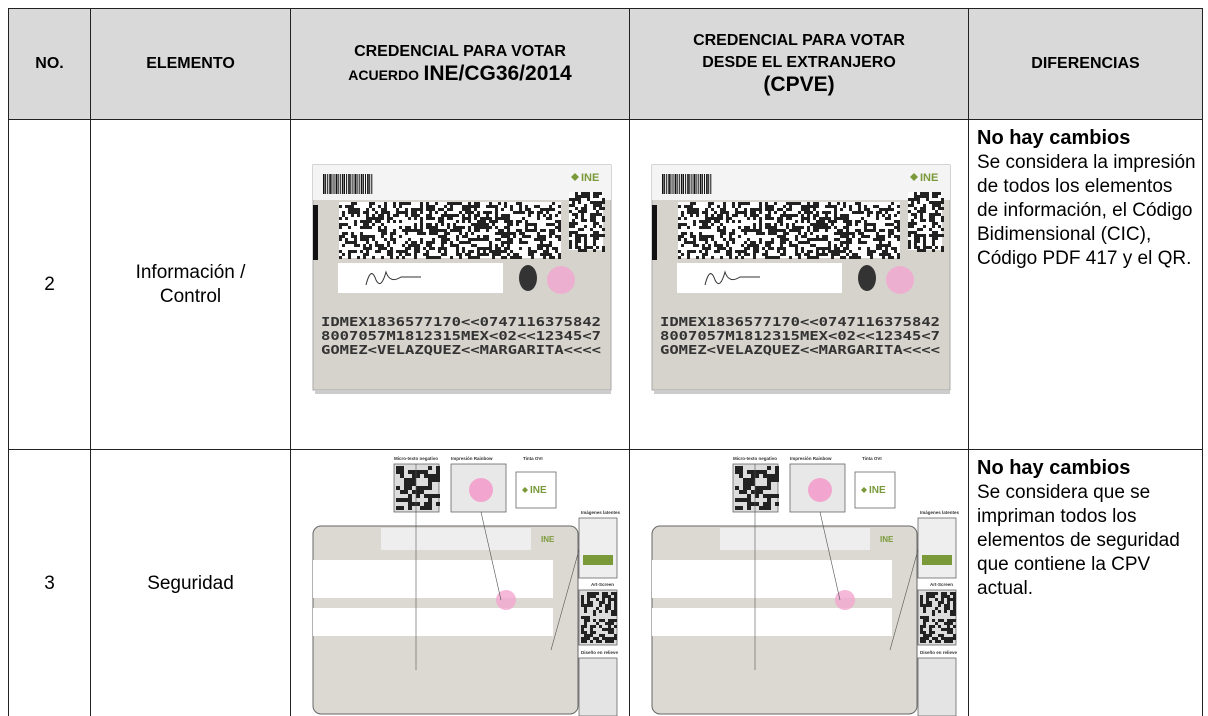 The image size is (1208, 716). What do you see at coordinates (190, 272) in the screenshot?
I see `element-text: Información /` at bounding box center [190, 272].